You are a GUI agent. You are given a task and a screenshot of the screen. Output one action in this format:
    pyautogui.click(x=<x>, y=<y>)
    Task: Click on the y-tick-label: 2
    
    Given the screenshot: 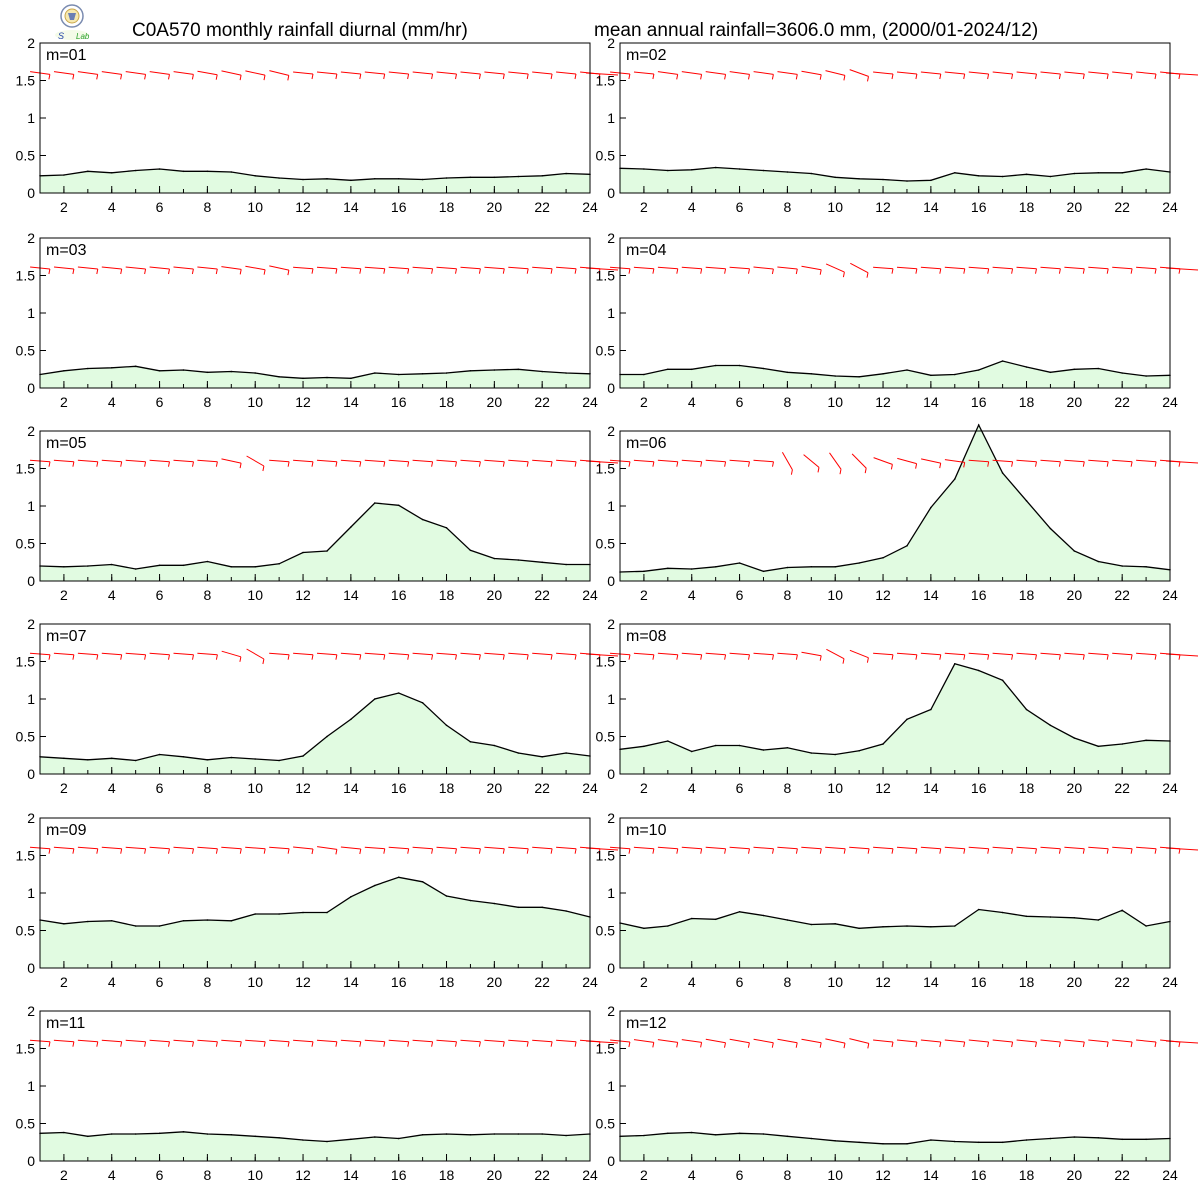 What is the action you would take?
    pyautogui.click(x=31, y=238)
    